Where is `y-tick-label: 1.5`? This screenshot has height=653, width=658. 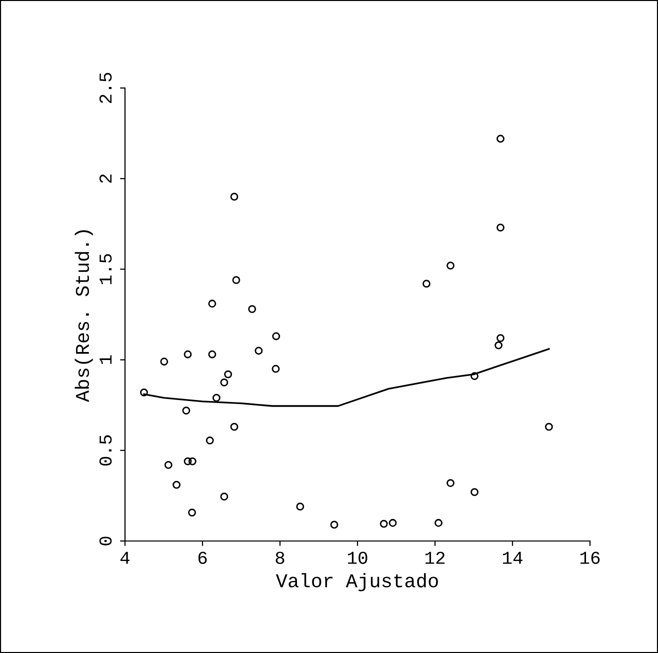 y-tick-label: 1.5 is located at coordinates (106, 269).